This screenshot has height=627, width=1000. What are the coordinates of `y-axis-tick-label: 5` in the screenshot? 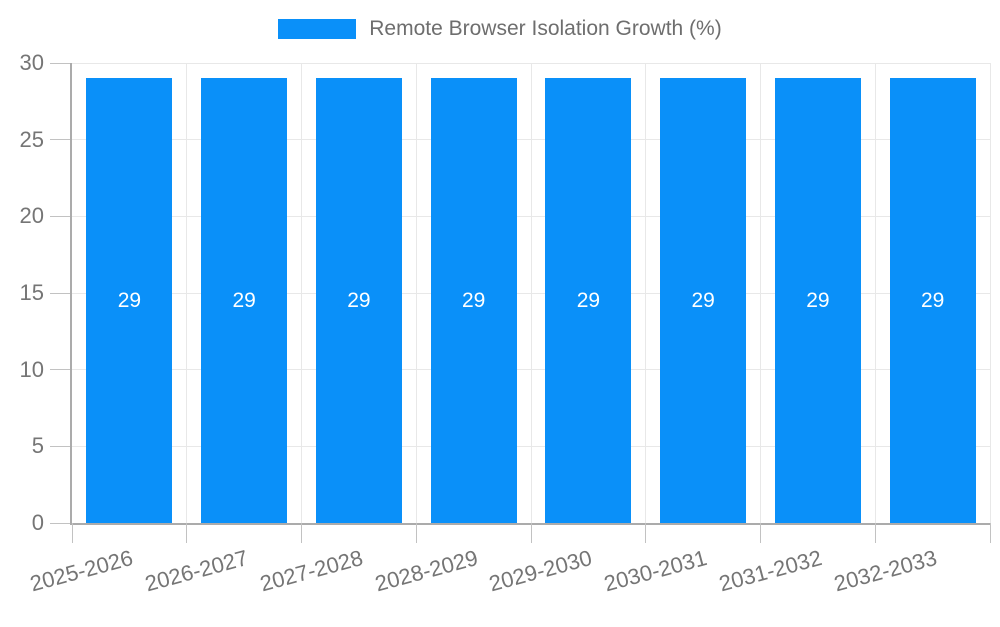 It's located at (37, 446).